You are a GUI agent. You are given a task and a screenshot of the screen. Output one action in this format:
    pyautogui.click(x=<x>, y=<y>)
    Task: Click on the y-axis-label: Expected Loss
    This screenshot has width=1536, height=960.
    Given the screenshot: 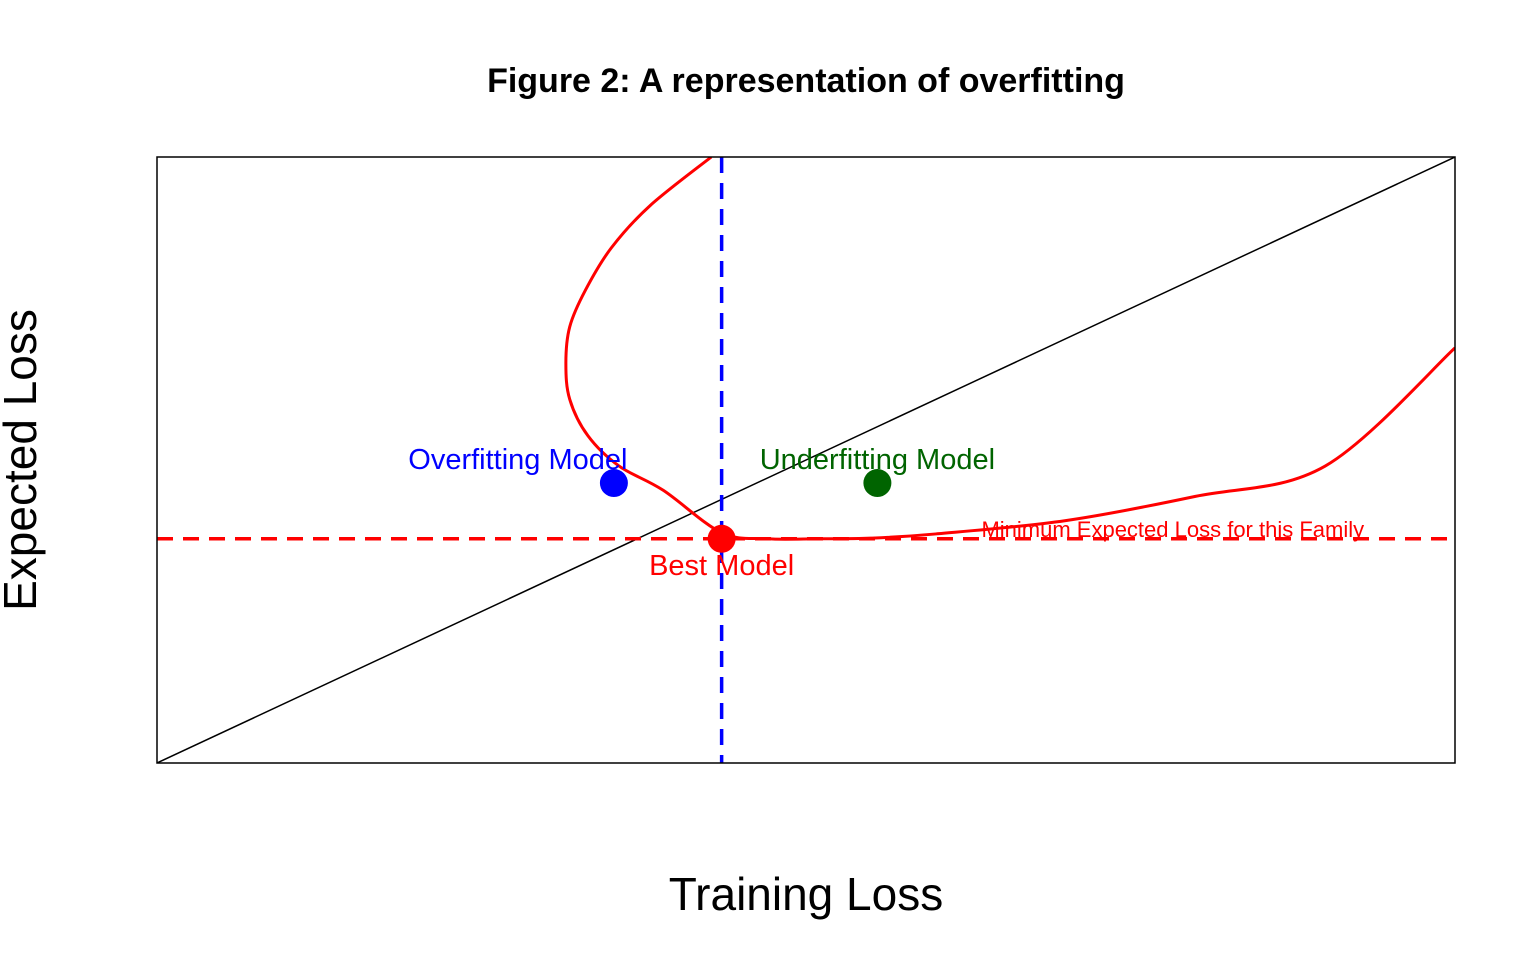 What is the action you would take?
    pyautogui.click(x=23, y=460)
    